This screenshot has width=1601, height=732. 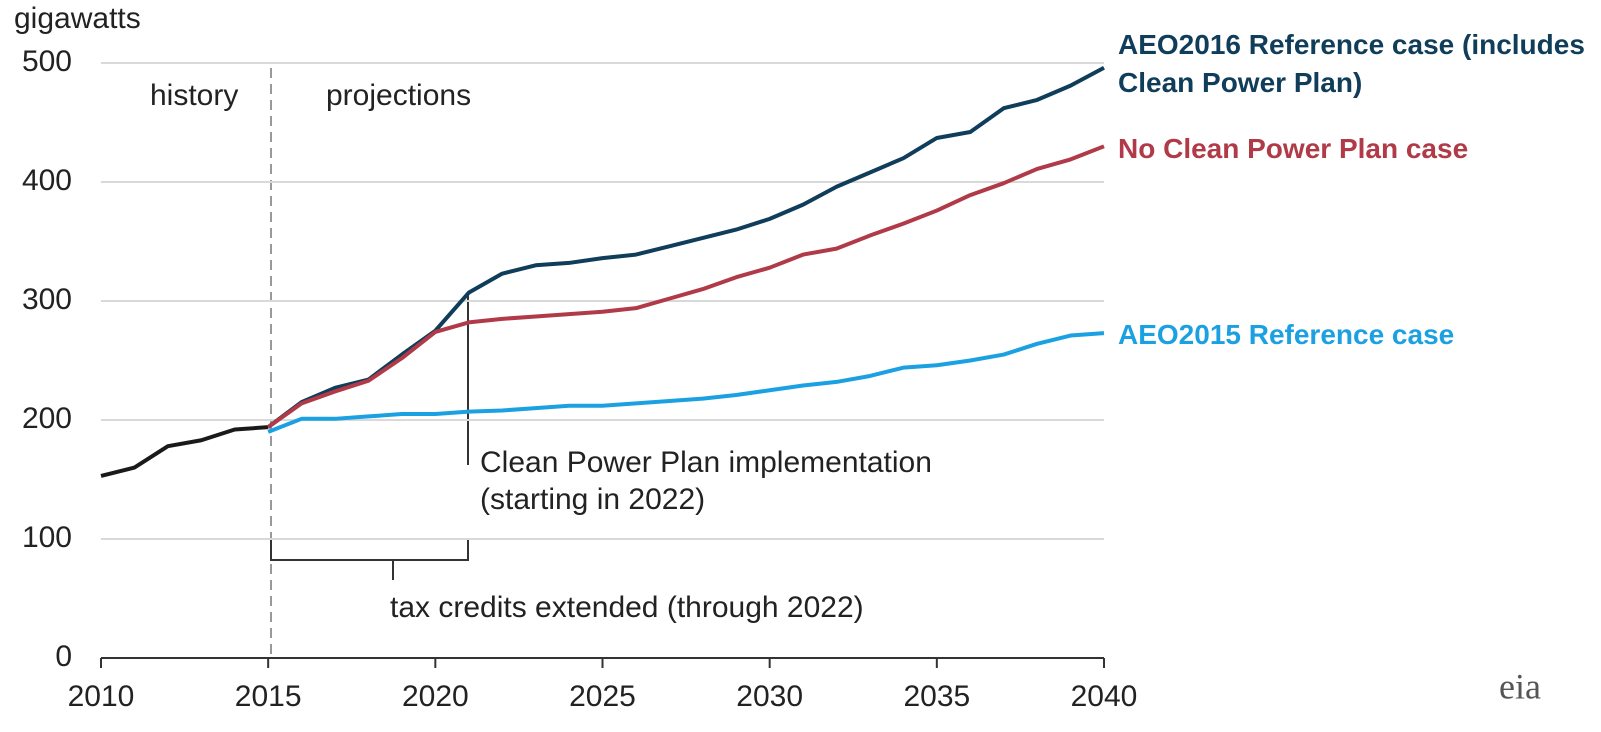 I want to click on y-tick-label: 400, so click(x=47, y=180).